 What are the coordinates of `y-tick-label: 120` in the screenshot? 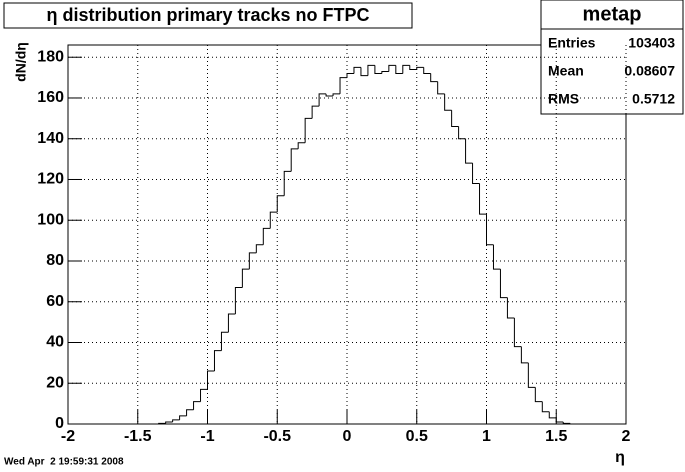 It's located at (50, 179).